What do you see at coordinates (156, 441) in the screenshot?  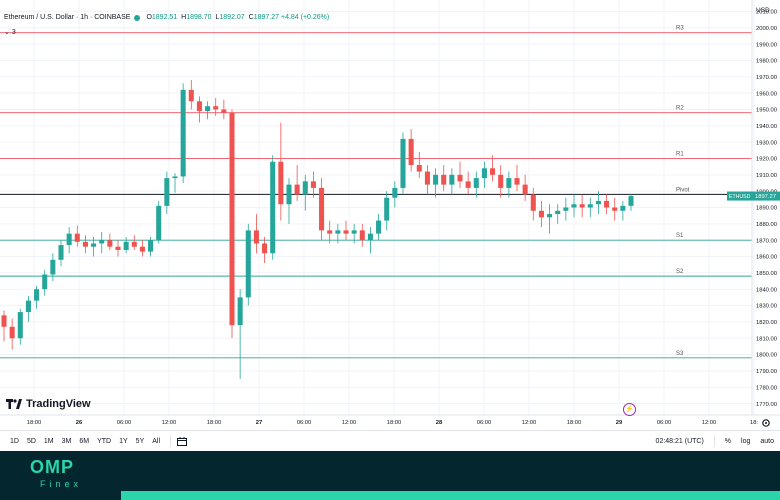 I see `range-all: All` at bounding box center [156, 441].